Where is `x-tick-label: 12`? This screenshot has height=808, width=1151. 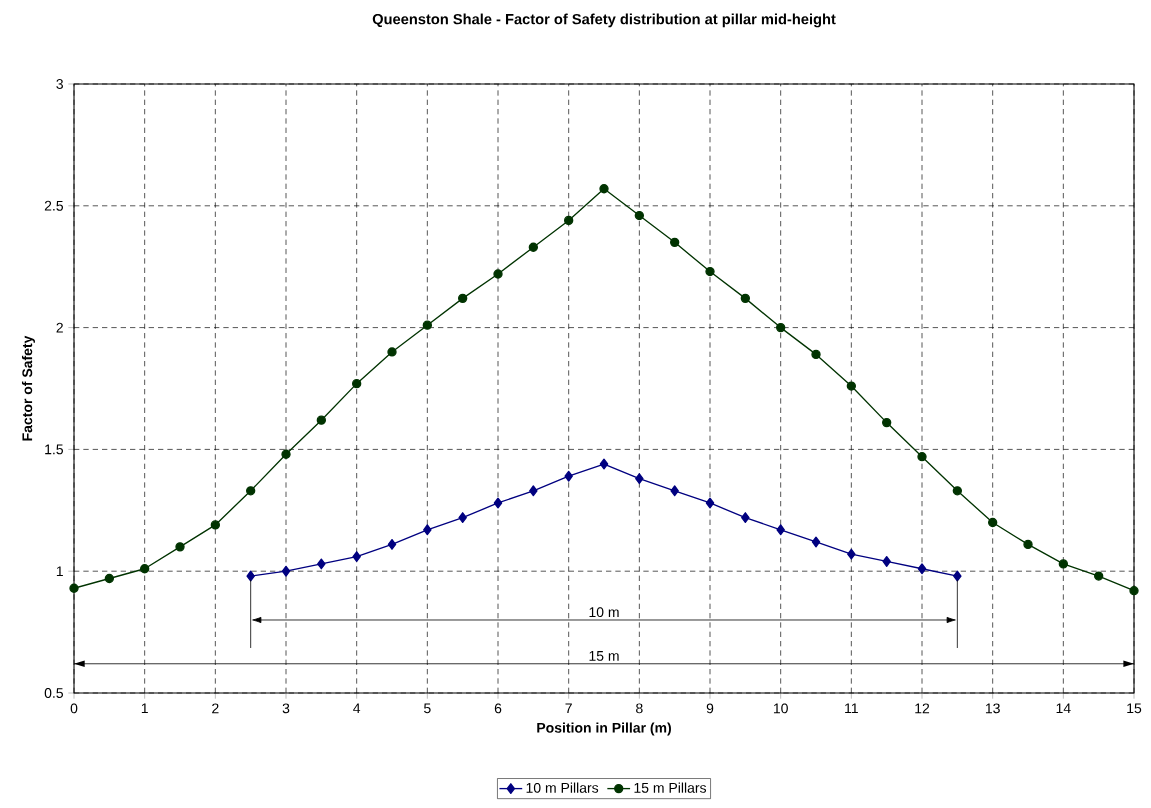
x-tick-label: 12 is located at coordinates (922, 708).